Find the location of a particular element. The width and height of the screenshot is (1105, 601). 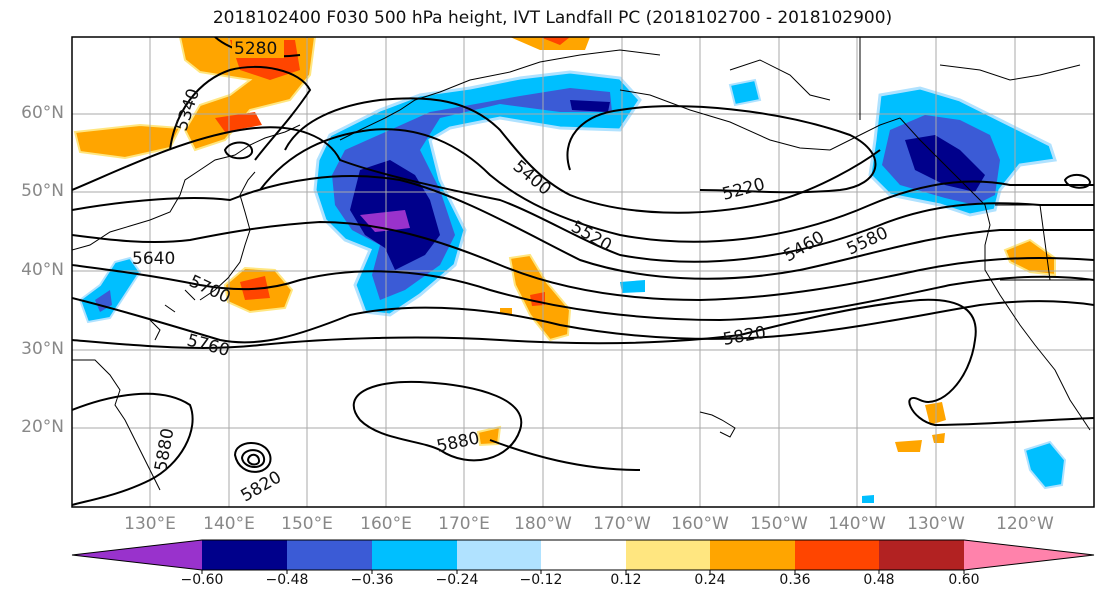

lon-label-130w: 130°W is located at coordinates (936, 524).